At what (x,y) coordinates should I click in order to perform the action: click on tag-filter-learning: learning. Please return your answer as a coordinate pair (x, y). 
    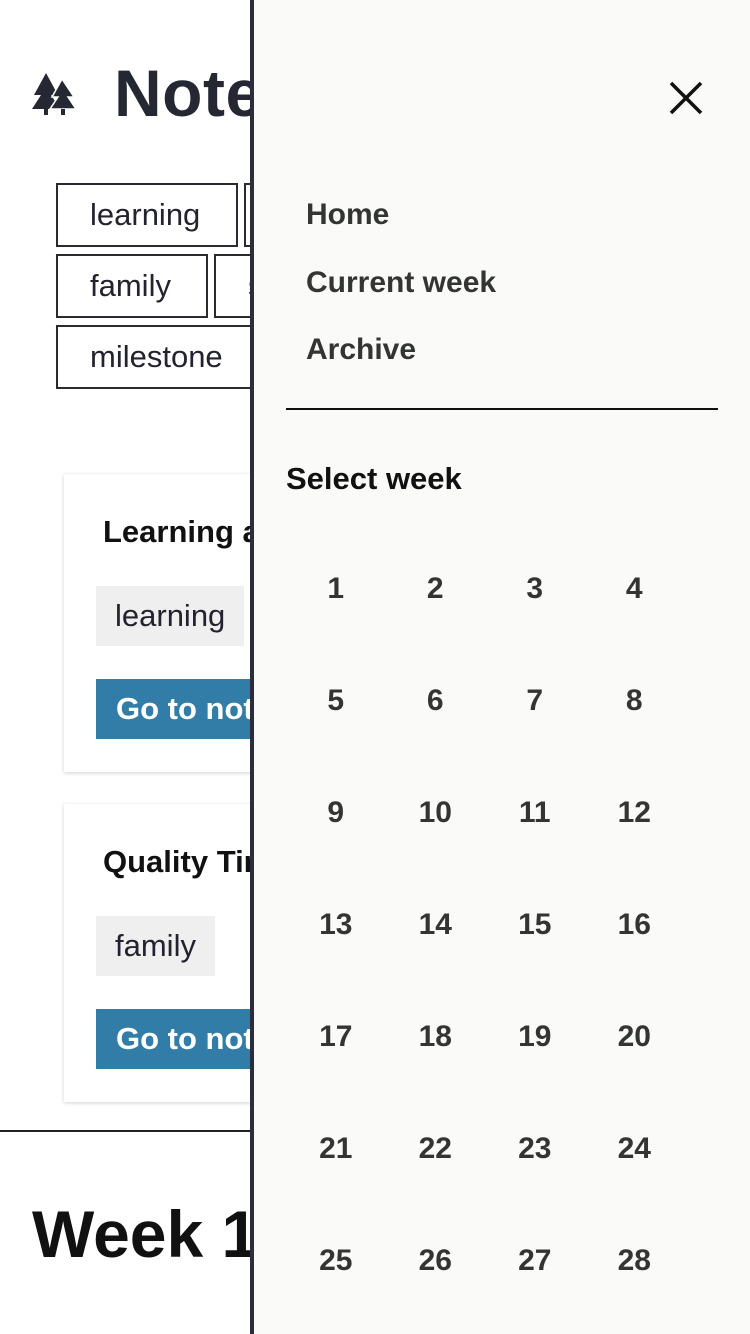
    Looking at the image, I should click on (147, 215).